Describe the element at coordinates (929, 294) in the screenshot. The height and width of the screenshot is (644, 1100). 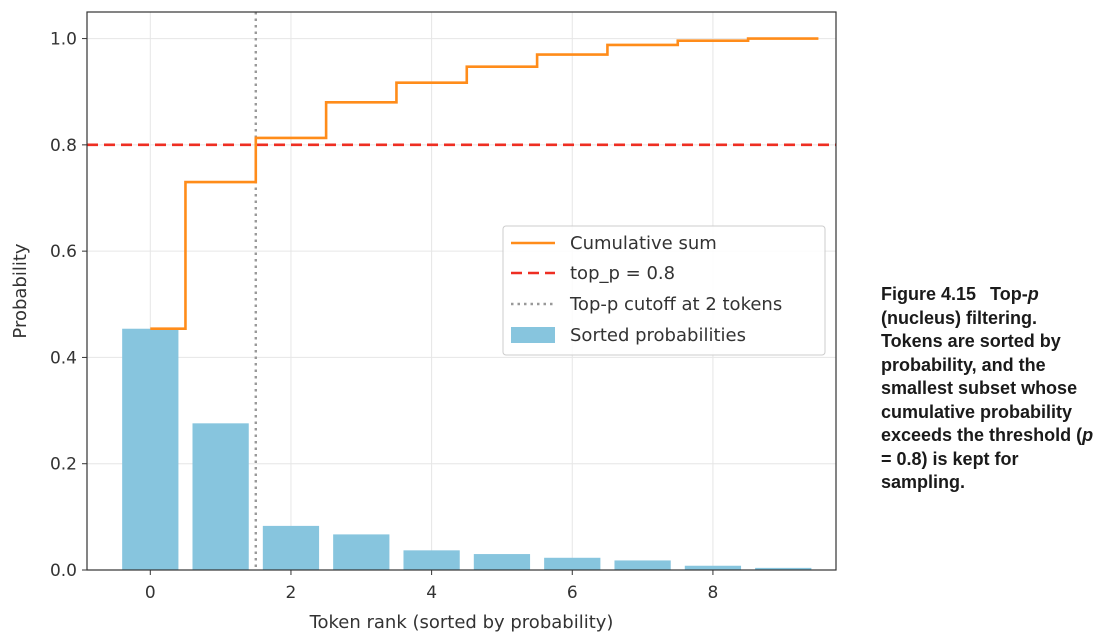
I see `figure-label: Figure 4.15` at that location.